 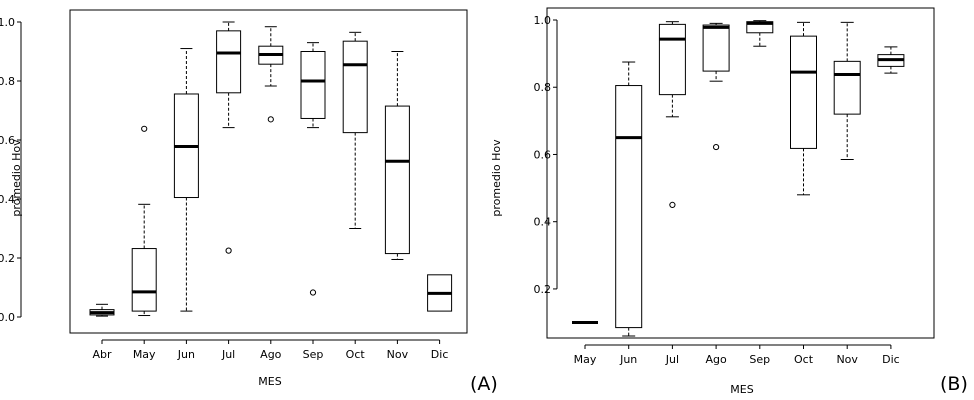 I want to click on panel-label: (B), so click(x=954, y=384).